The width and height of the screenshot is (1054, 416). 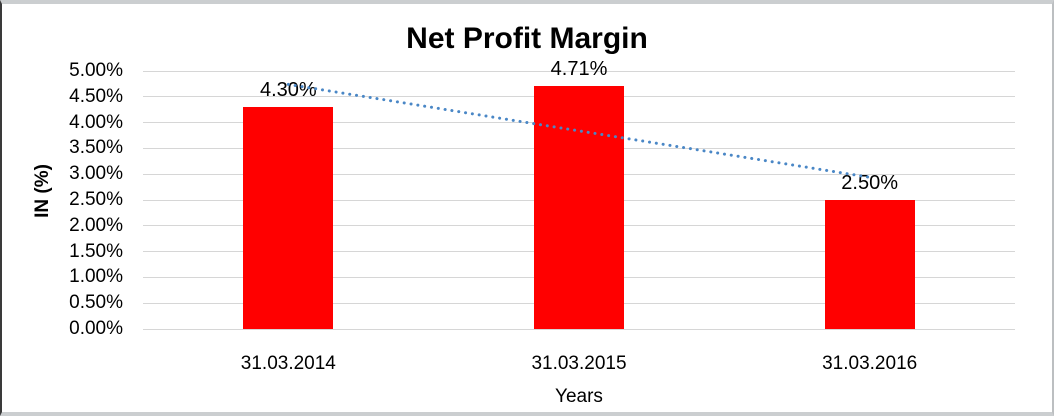 What do you see at coordinates (527, 38) in the screenshot?
I see `chart-title: Net Profit Margin` at bounding box center [527, 38].